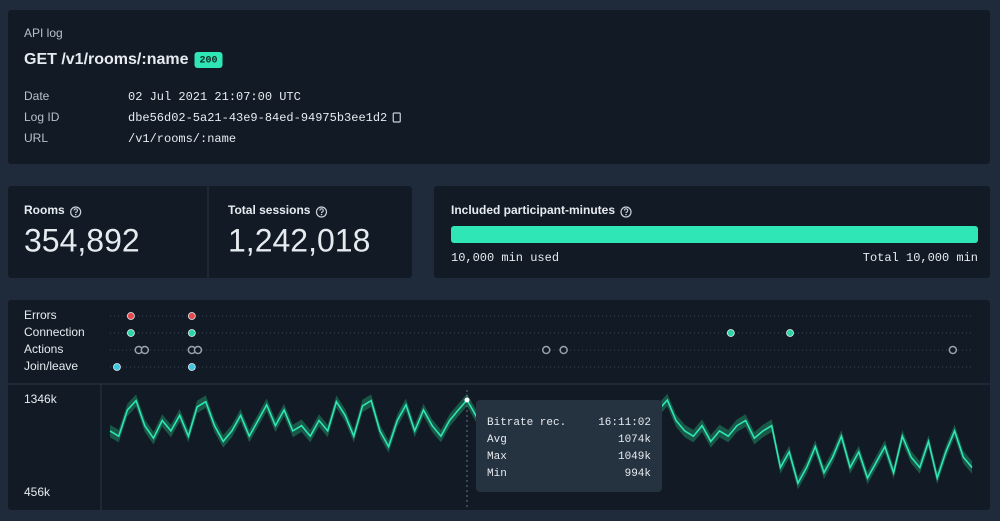  I want to click on tooltip-title: Bitrate rec., so click(526, 423).